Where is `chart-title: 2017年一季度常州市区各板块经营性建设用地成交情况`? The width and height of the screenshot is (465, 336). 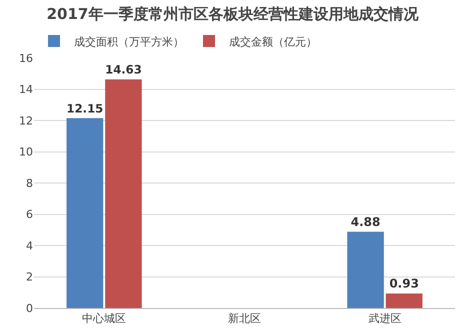 chart-title: 2017年一季度常州市区各板块经营性建设用地成交情况 is located at coordinates (233, 13).